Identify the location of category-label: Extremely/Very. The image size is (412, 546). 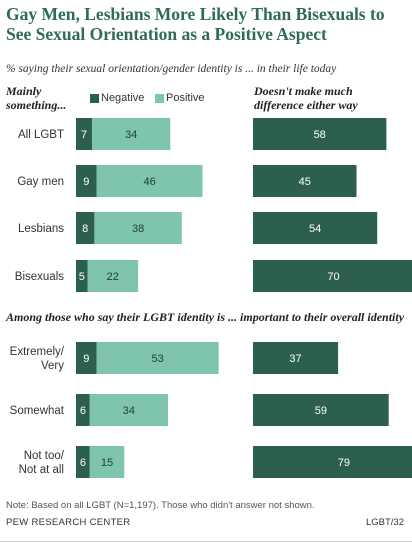
(37, 359).